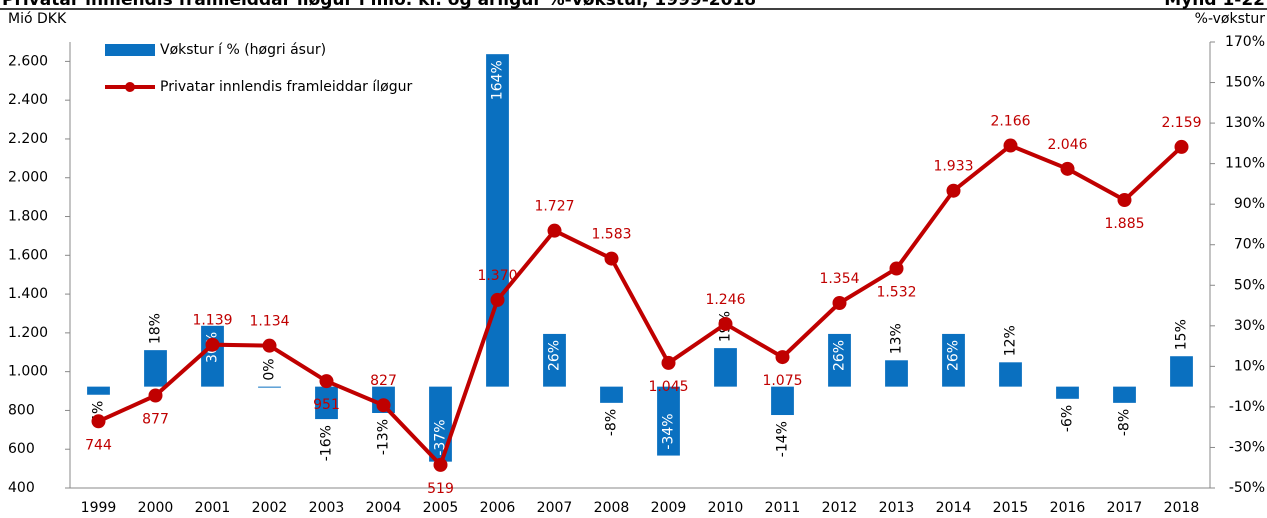  I want to click on x-tick-label: 2003, so click(327, 508).